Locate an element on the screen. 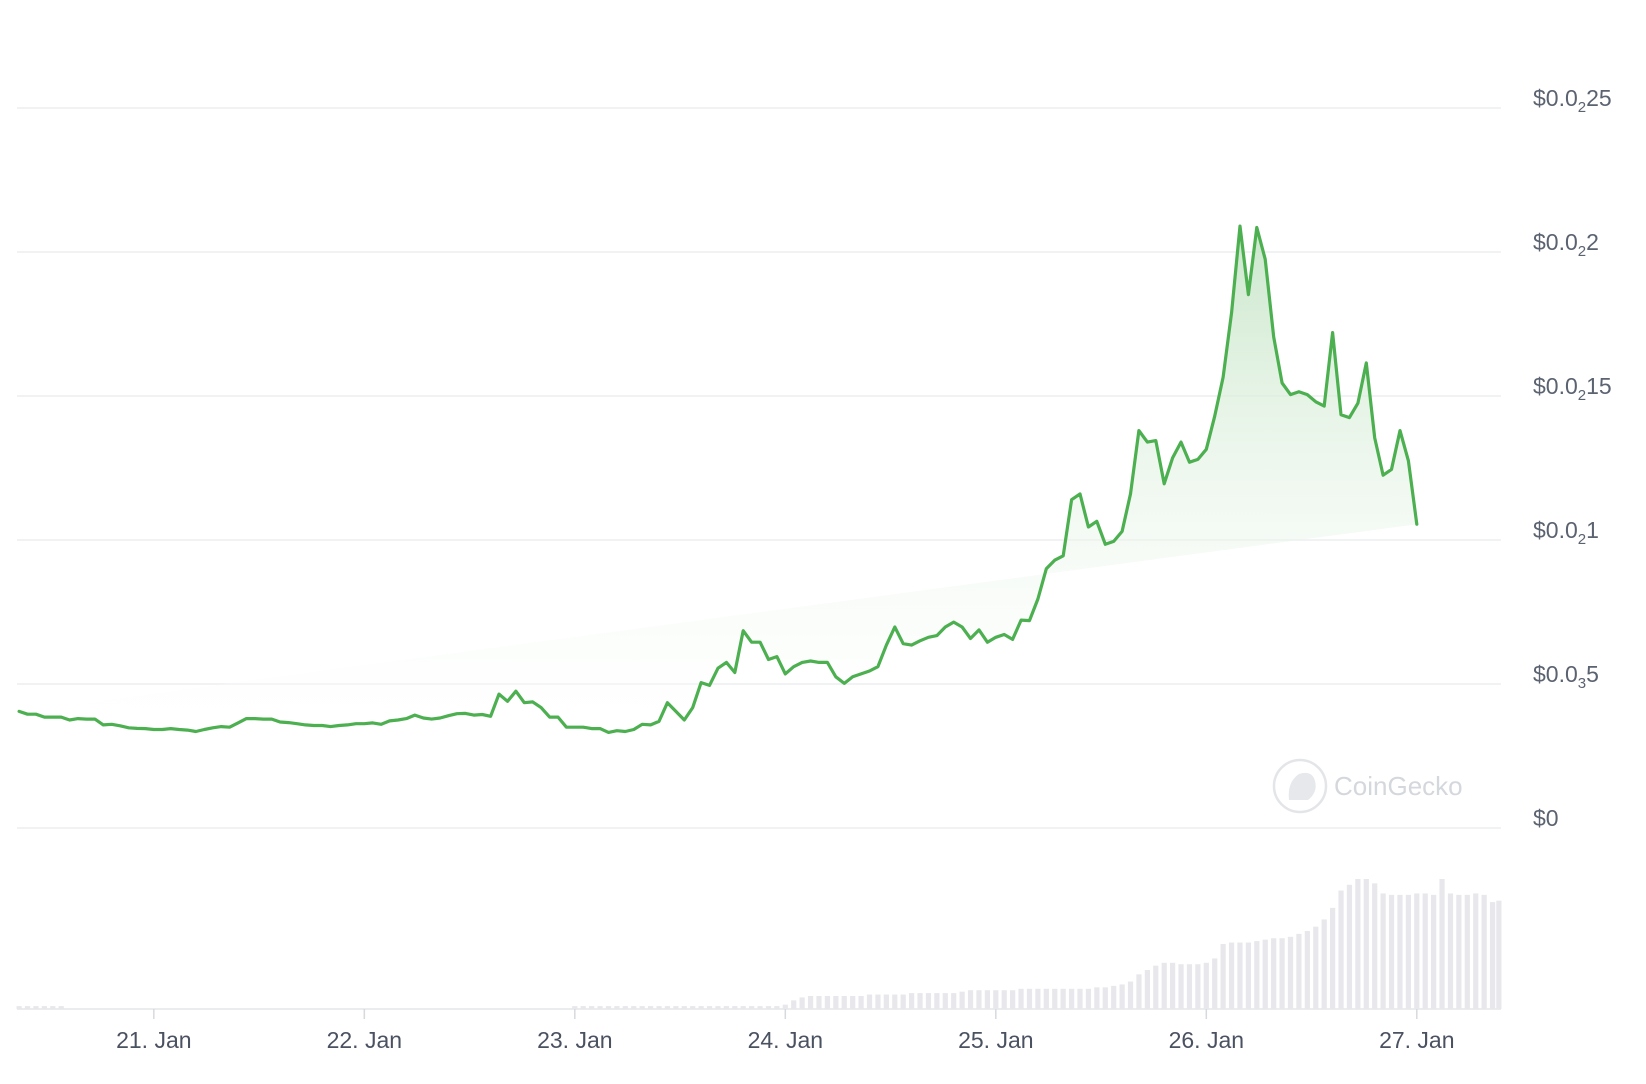 This screenshot has height=1084, width=1646. gecko-head-icon is located at coordinates (1302, 786).